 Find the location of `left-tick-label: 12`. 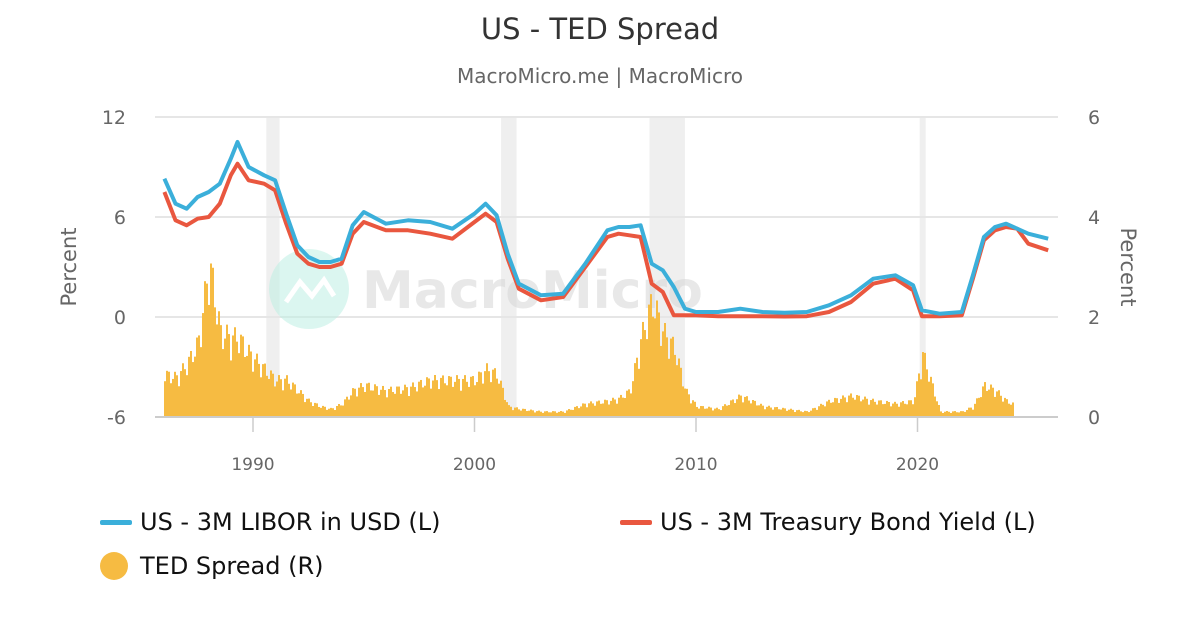

left-tick-label: 12 is located at coordinates (114, 118).